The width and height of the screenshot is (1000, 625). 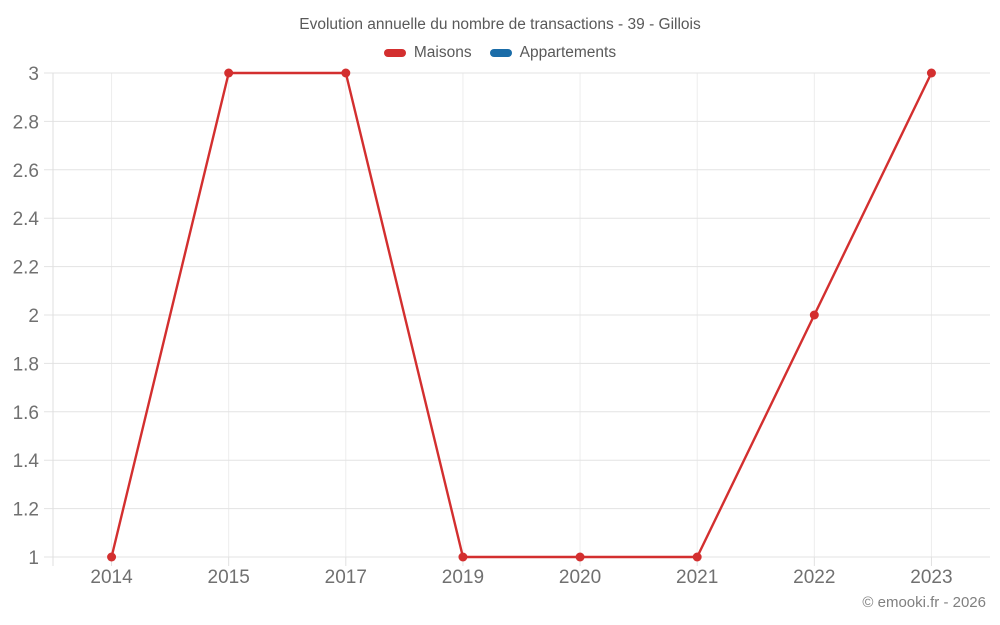 I want to click on svg-text: 1, so click(x=33, y=558).